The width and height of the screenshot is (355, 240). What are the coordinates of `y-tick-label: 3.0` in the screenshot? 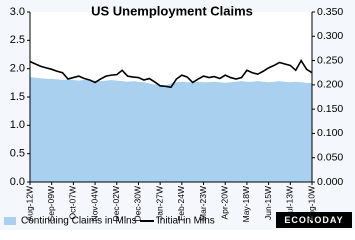 It's located at (17, 12).